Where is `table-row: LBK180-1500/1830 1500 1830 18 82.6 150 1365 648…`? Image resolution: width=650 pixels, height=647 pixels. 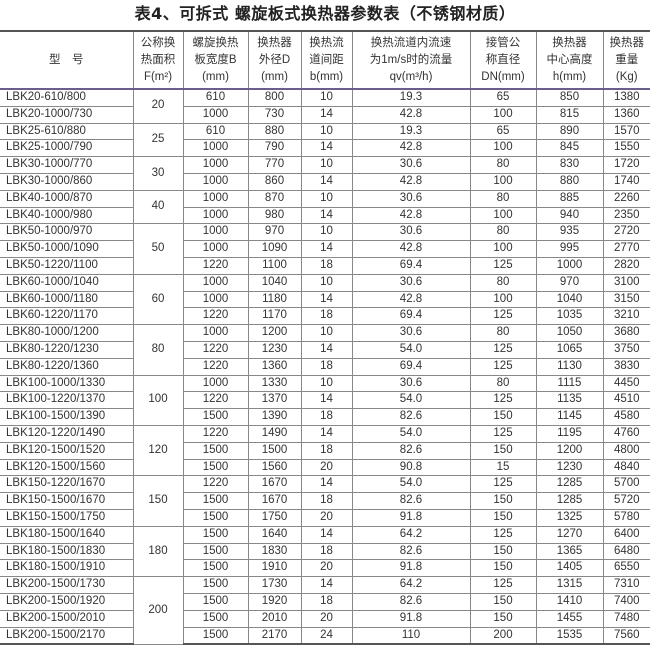 table-row: LBK180-1500/1830 1500 1830 18 82.6 150 1365 648… is located at coordinates (325, 551).